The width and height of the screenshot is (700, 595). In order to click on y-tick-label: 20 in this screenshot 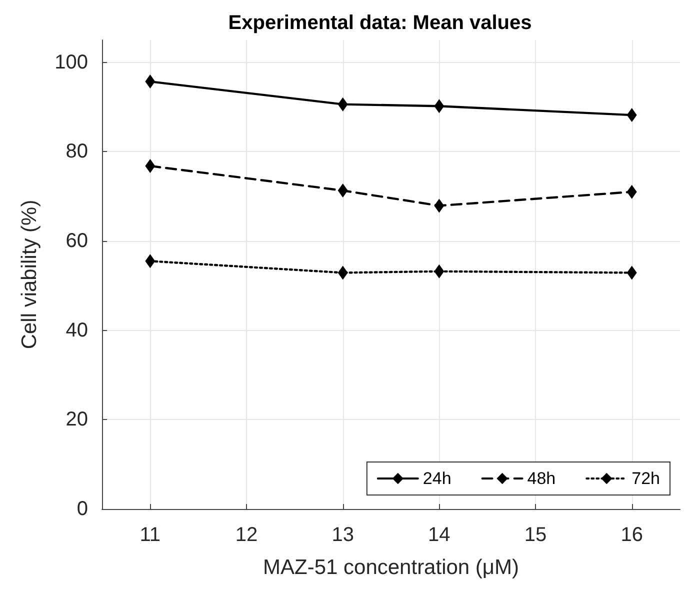, I will do `click(77, 419)`.